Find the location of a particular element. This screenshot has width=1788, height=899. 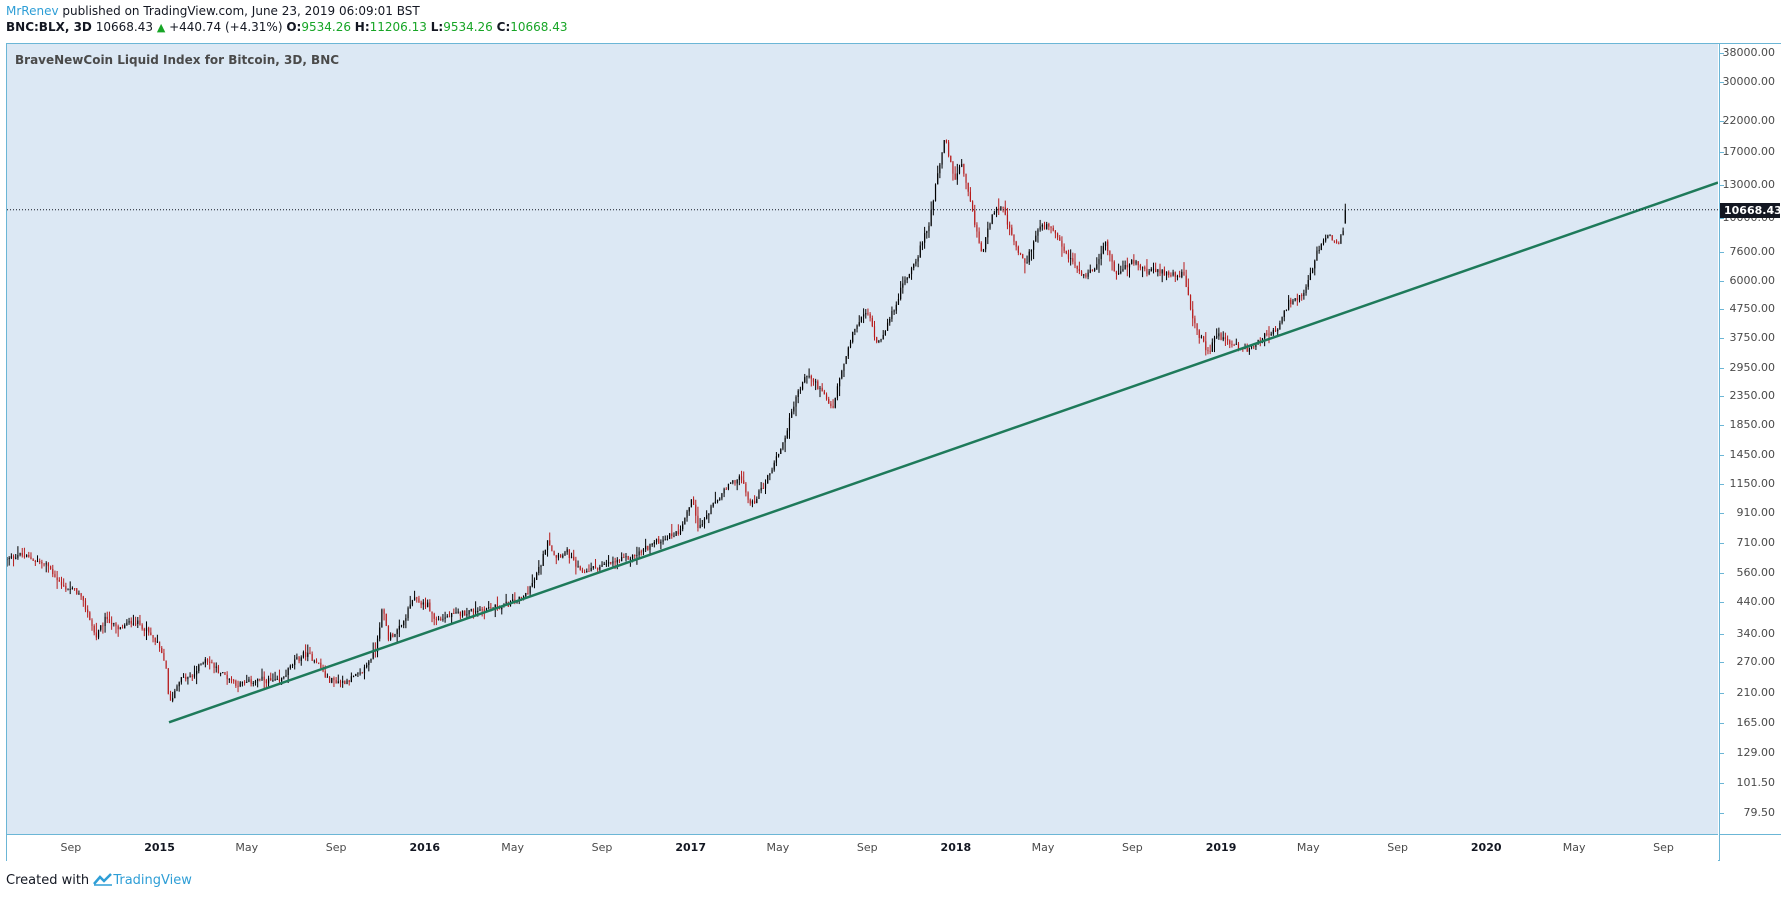

author-link: MrRenev is located at coordinates (32, 11).